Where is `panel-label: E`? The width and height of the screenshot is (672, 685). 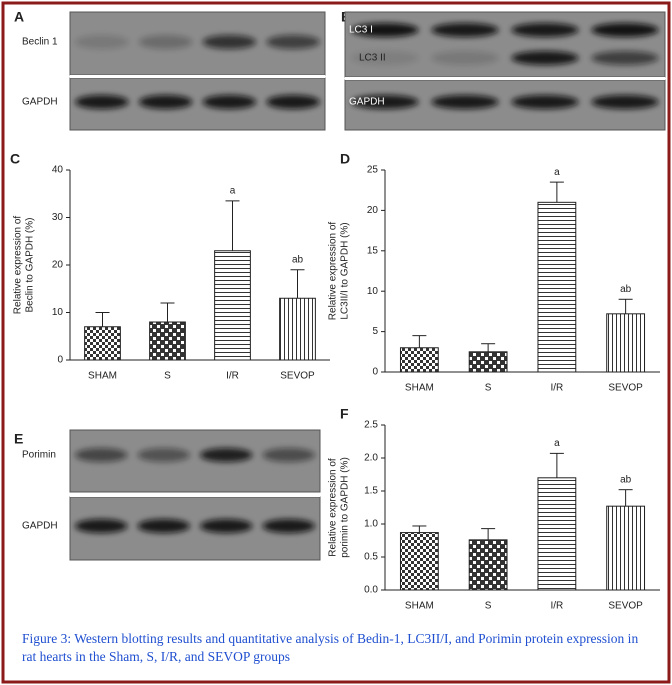
panel-label: E is located at coordinates (18, 439).